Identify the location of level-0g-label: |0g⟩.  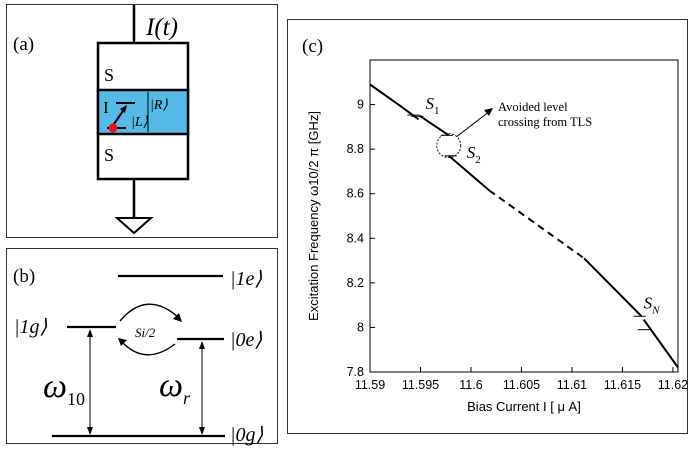
(246, 435).